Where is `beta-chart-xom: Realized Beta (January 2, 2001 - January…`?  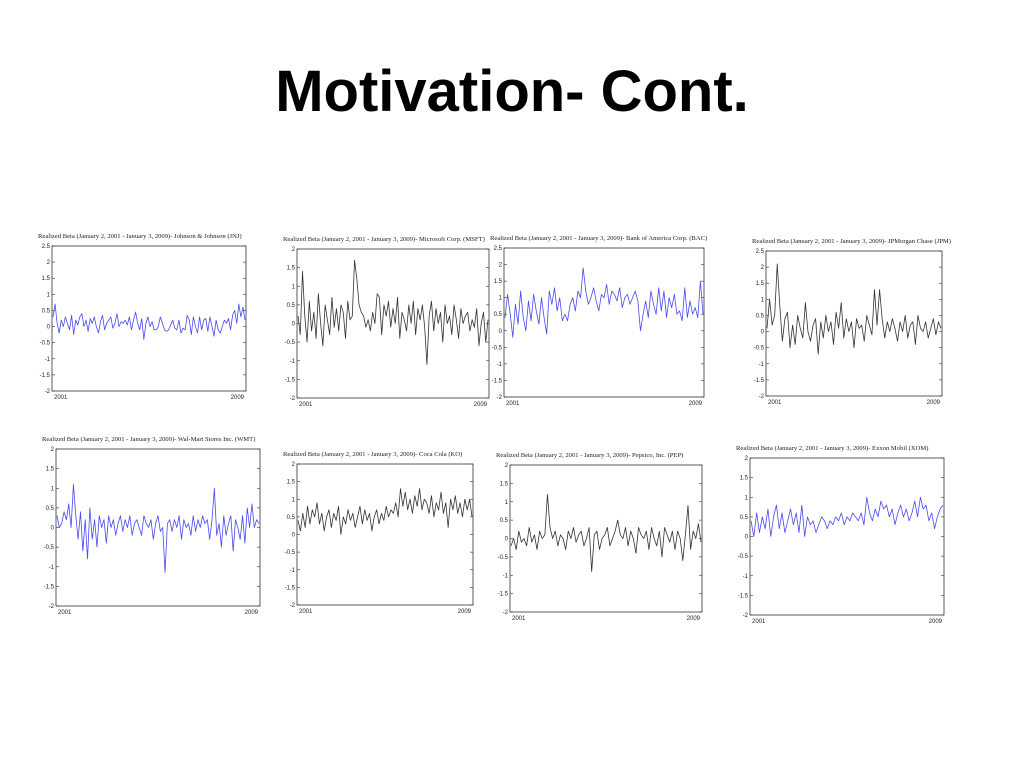
beta-chart-xom: Realized Beta (January 2, 2001 - January… is located at coordinates (842, 536).